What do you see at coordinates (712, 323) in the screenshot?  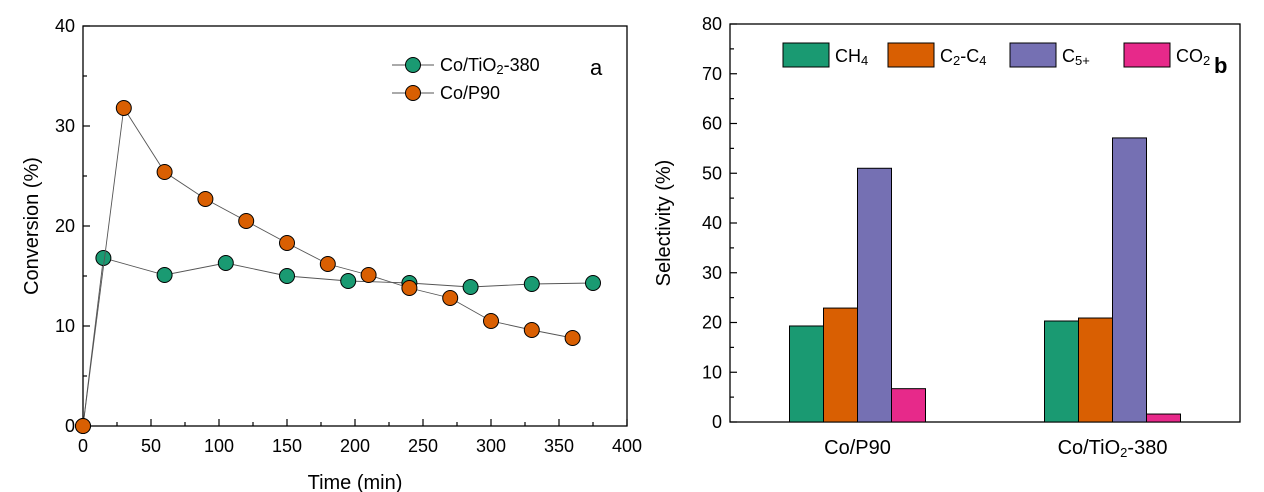 I see `y-tick-label-b: 20` at bounding box center [712, 323].